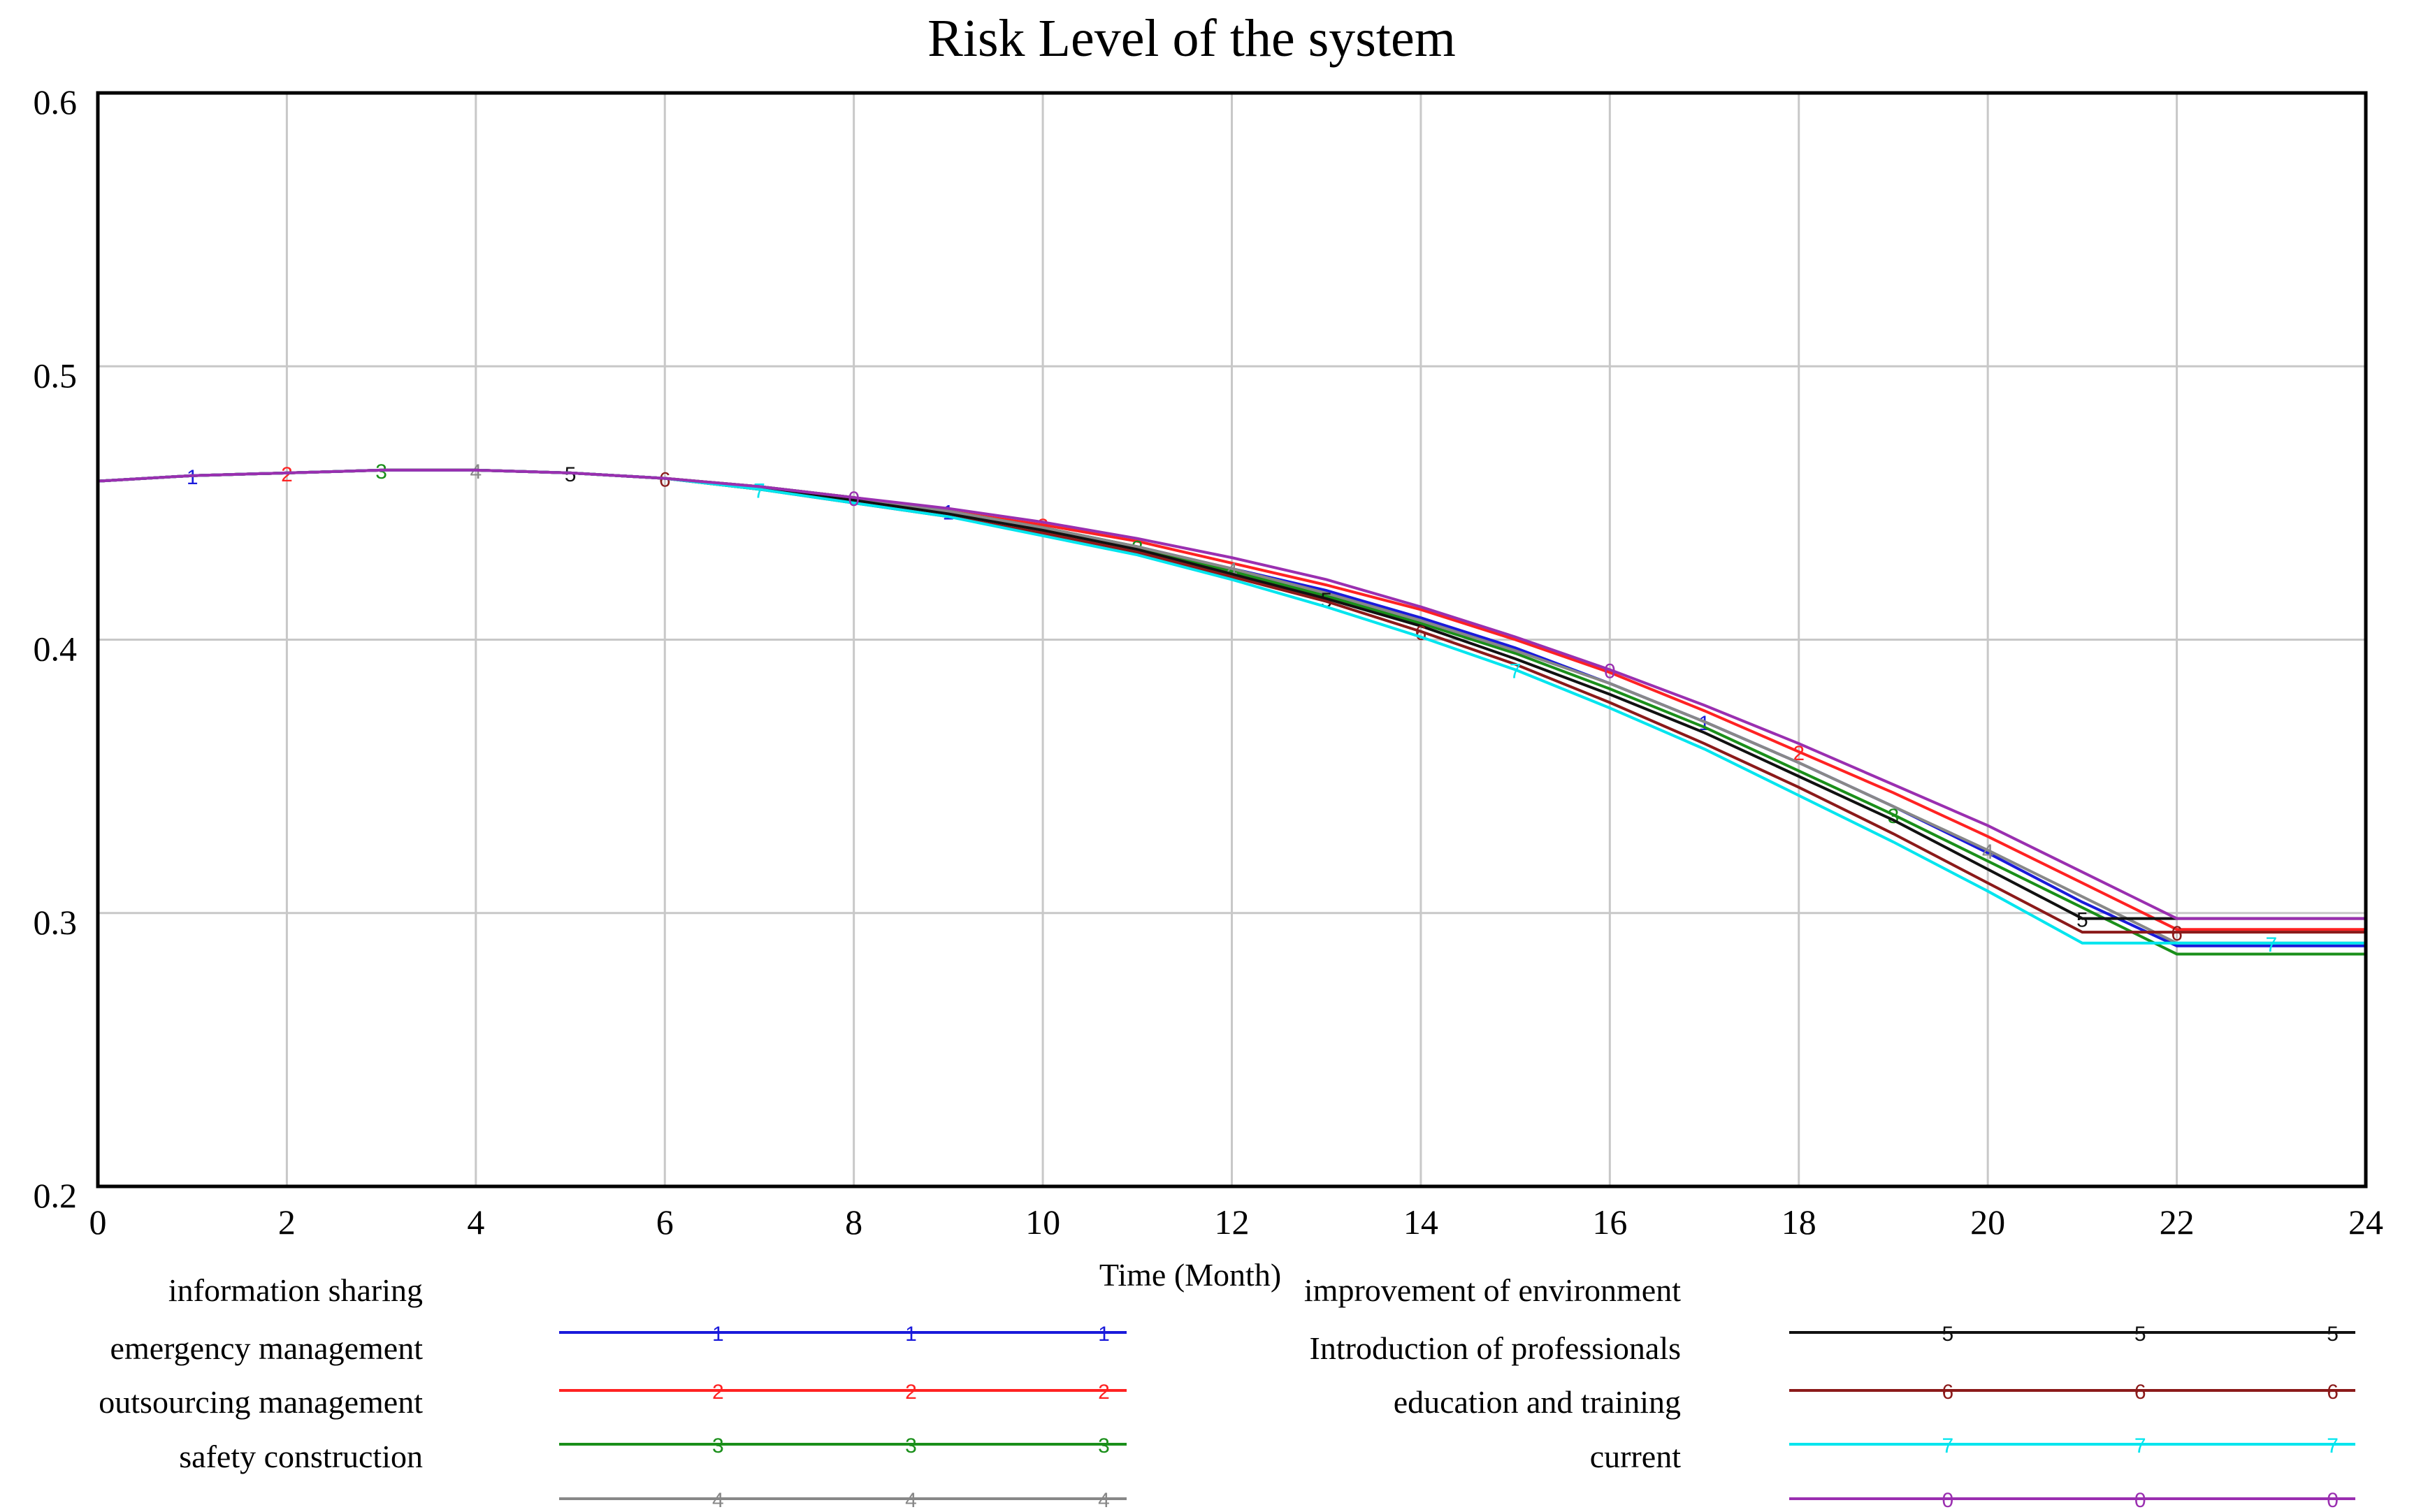  What do you see at coordinates (261, 1402) in the screenshot?
I see `legend-label-3: outsourcing management` at bounding box center [261, 1402].